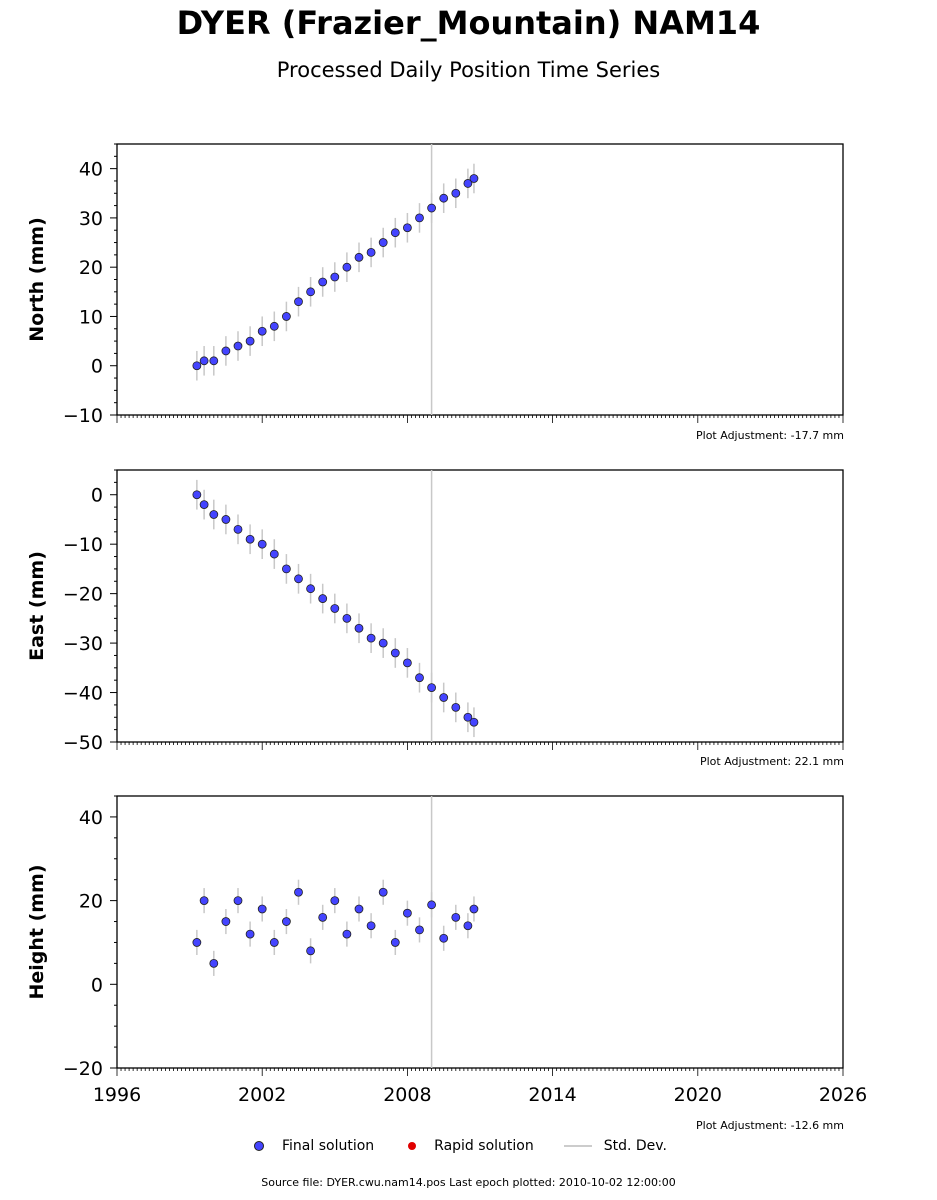 The width and height of the screenshot is (937, 1200). Describe the element at coordinates (407, 1095) in the screenshot. I see `x-tick-label: 2008` at that location.